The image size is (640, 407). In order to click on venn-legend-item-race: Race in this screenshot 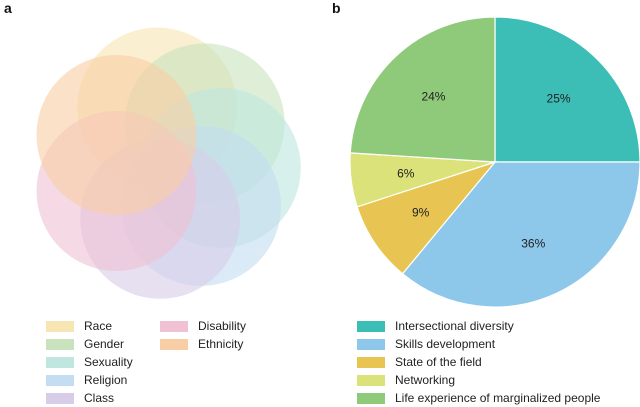, I will do `click(79, 326)`.